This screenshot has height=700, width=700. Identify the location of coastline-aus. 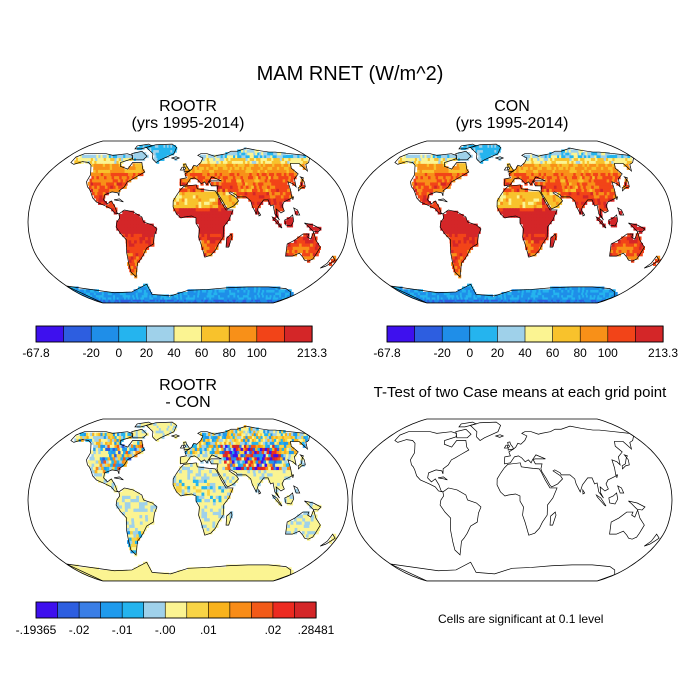
(303, 246).